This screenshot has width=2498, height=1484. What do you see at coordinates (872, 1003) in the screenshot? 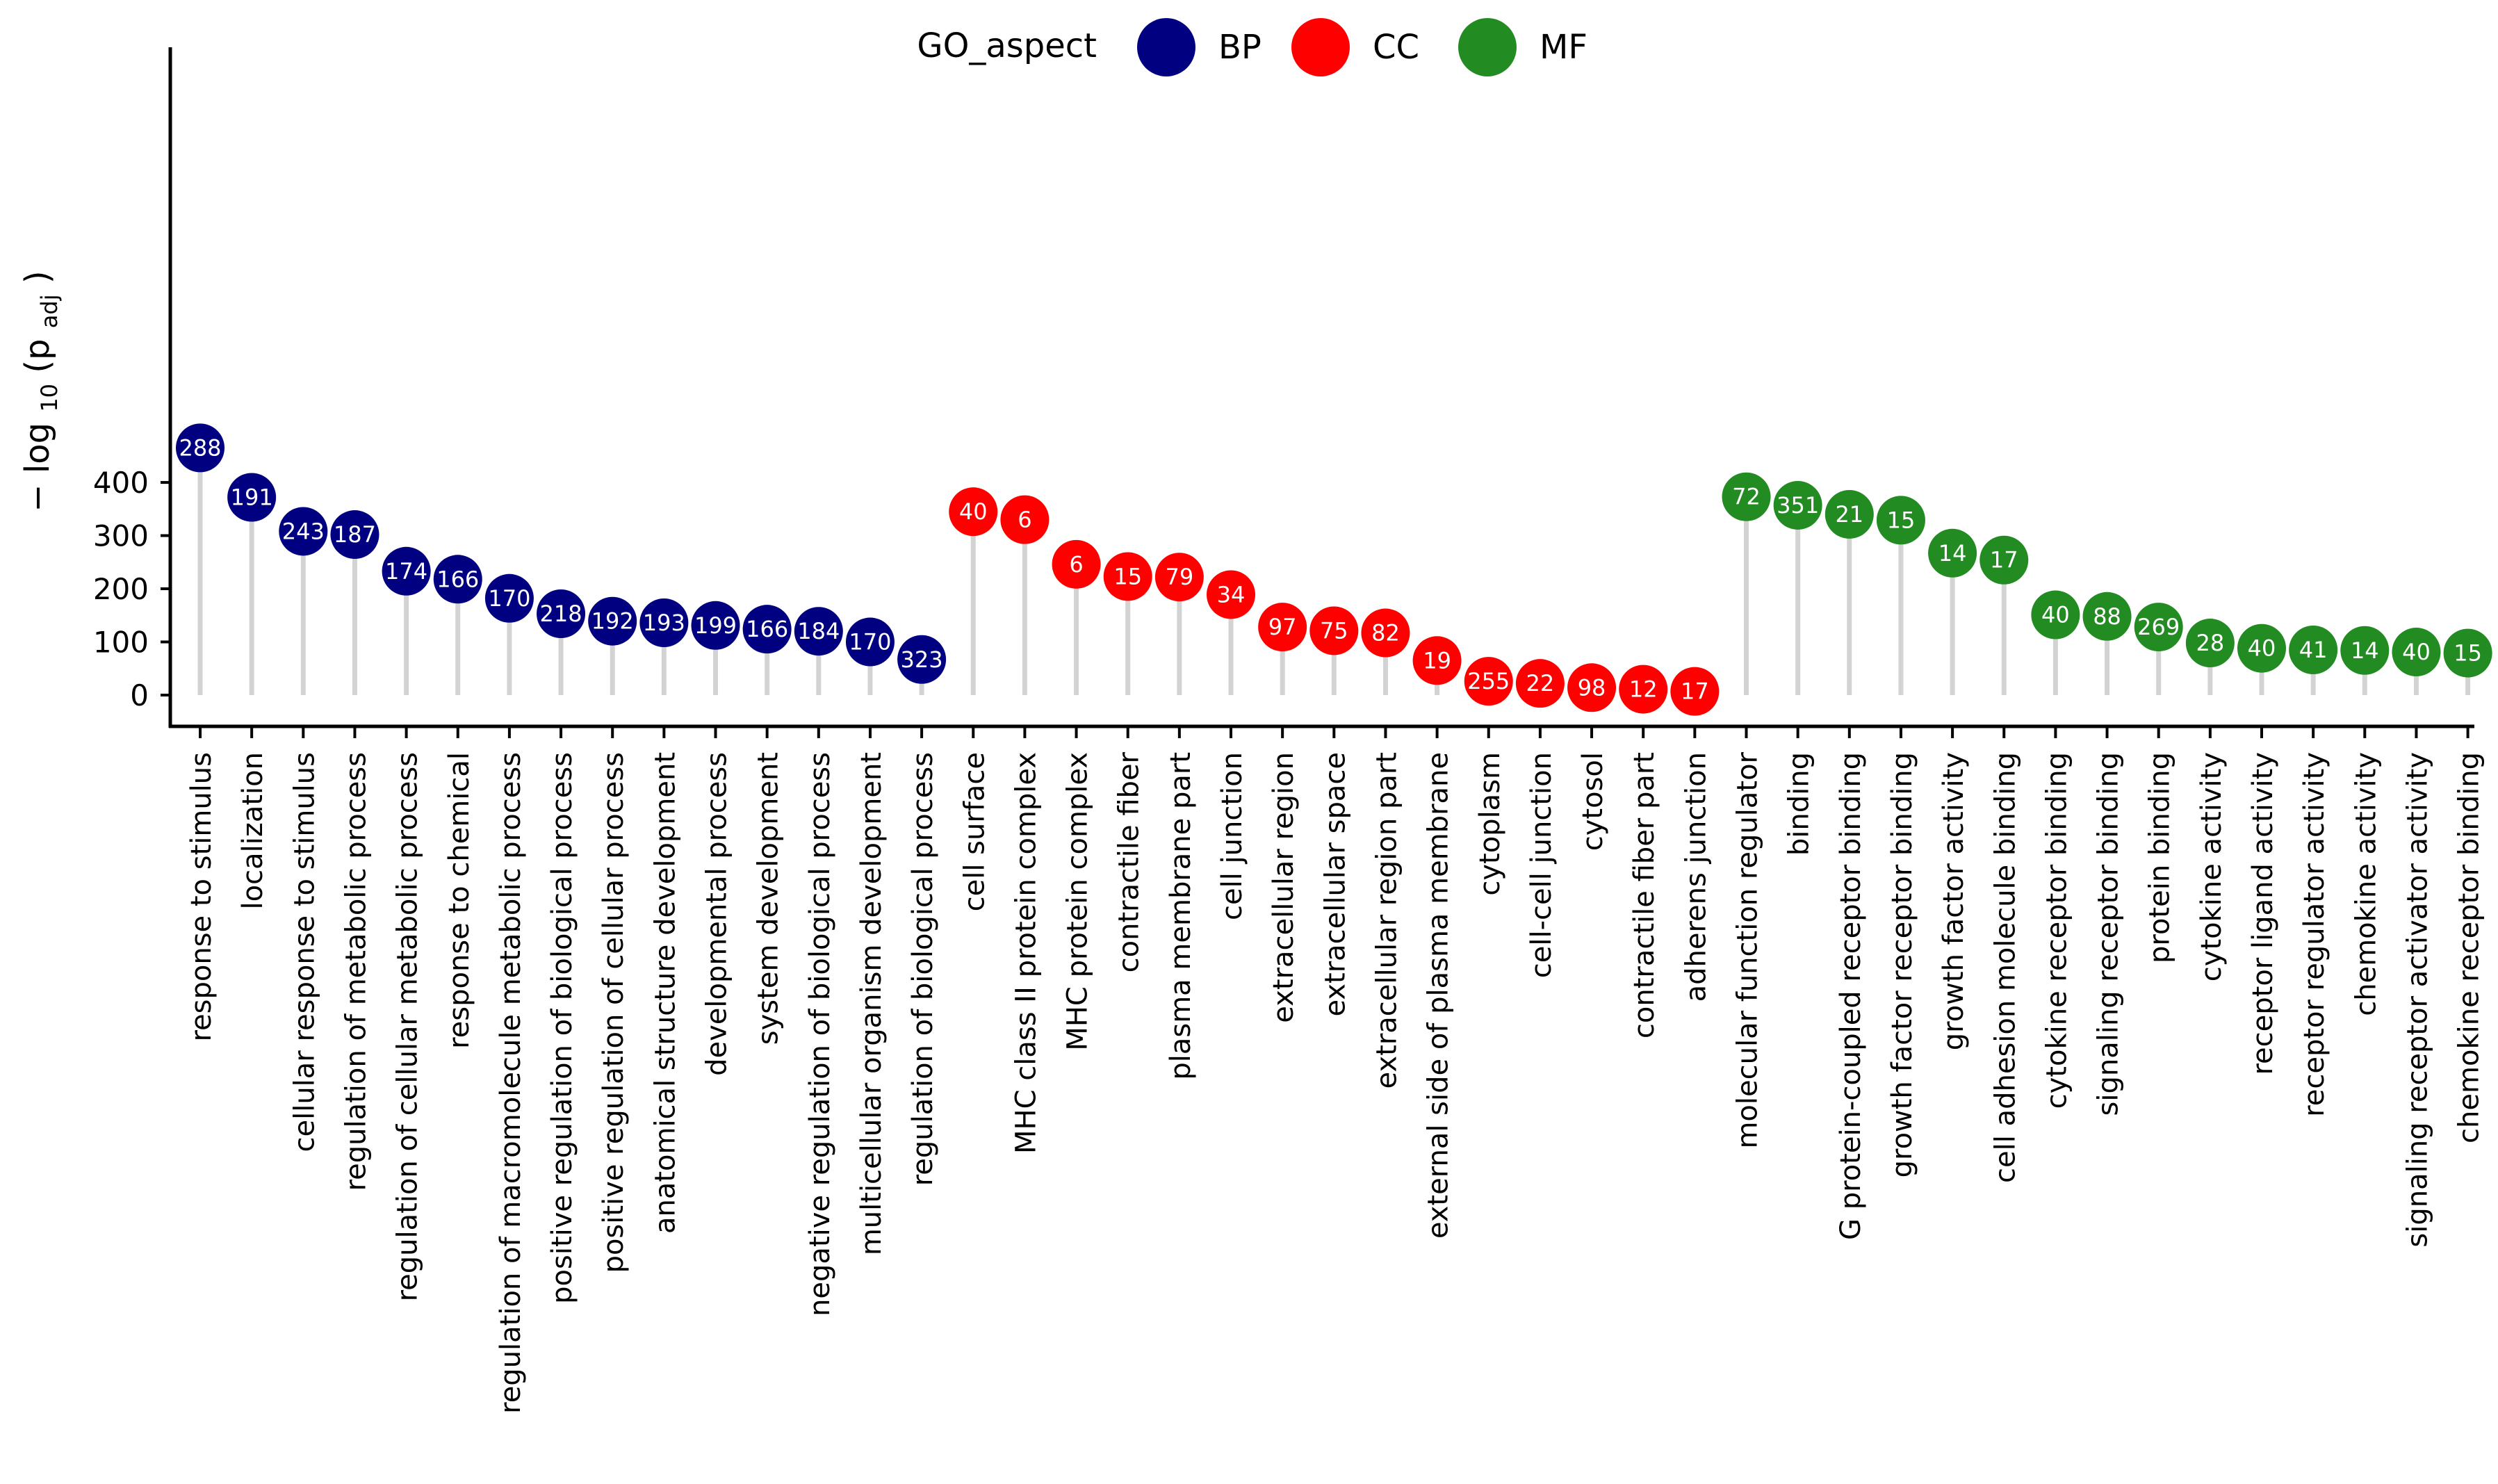
I see `x-tick-label-multicellular-organism-development: multicellular organism development` at bounding box center [872, 1003].